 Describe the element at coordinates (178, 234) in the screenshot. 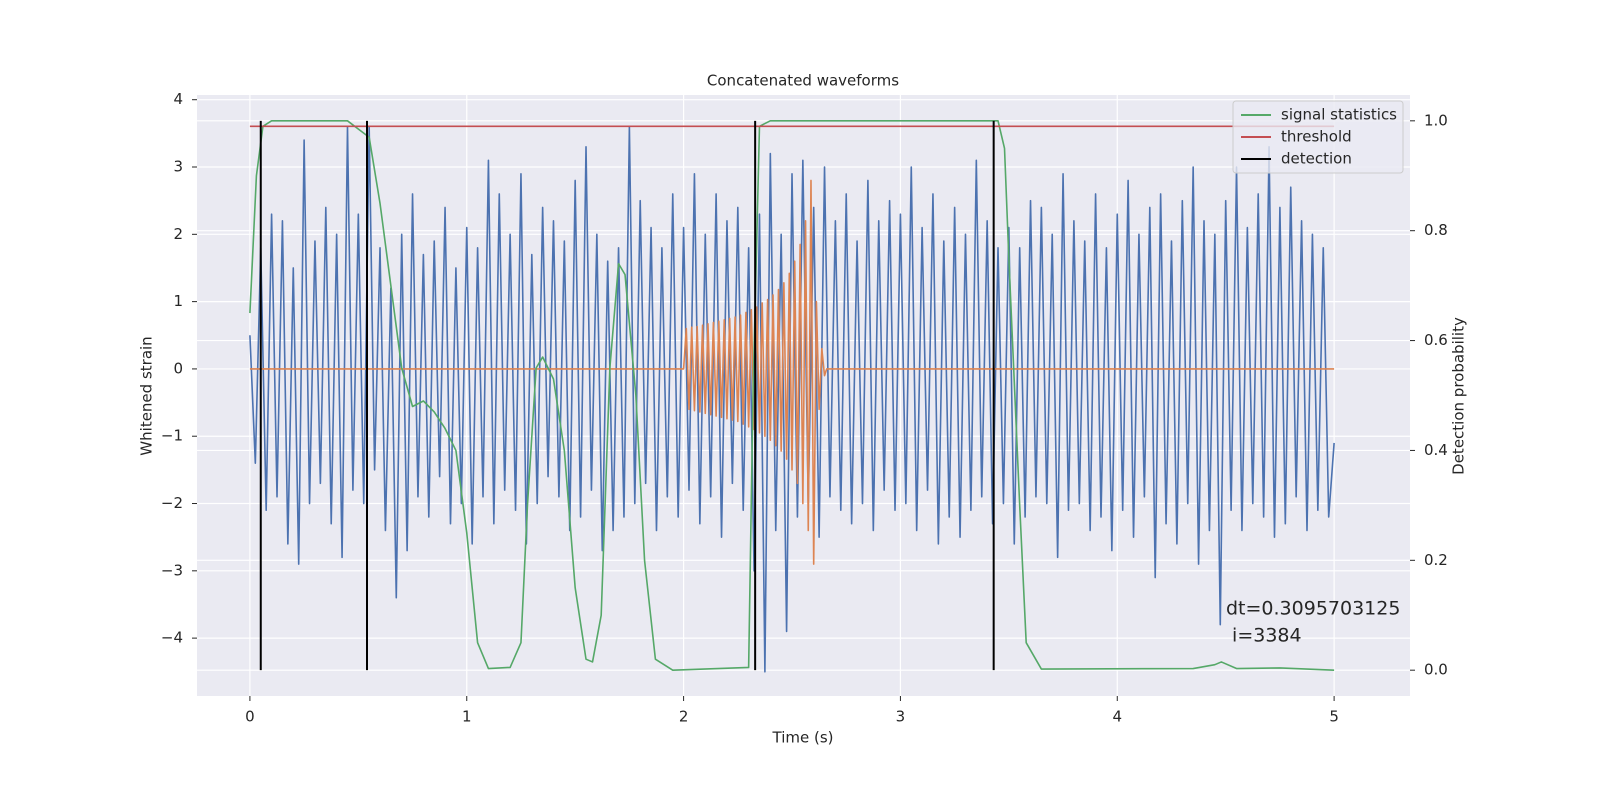

I see `y-tick-label: 2` at that location.